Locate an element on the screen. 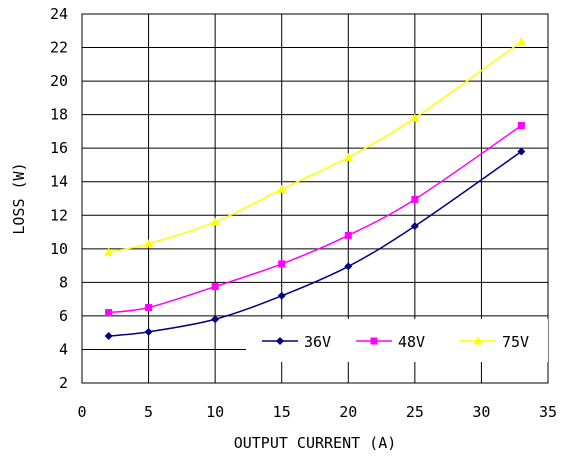 The height and width of the screenshot is (462, 569). x-tick-label: 30 is located at coordinates (481, 412).